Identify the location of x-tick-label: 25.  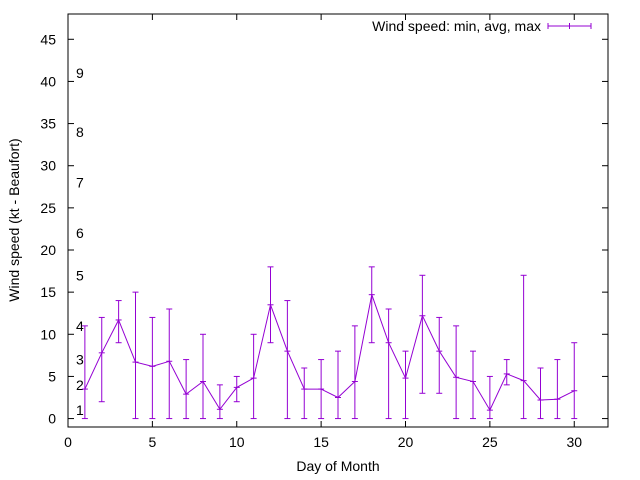
(490, 442).